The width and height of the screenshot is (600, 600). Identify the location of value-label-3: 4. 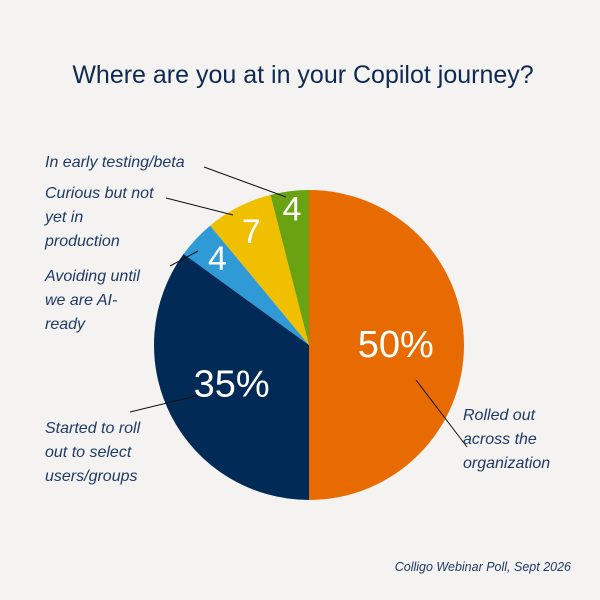
(217, 259).